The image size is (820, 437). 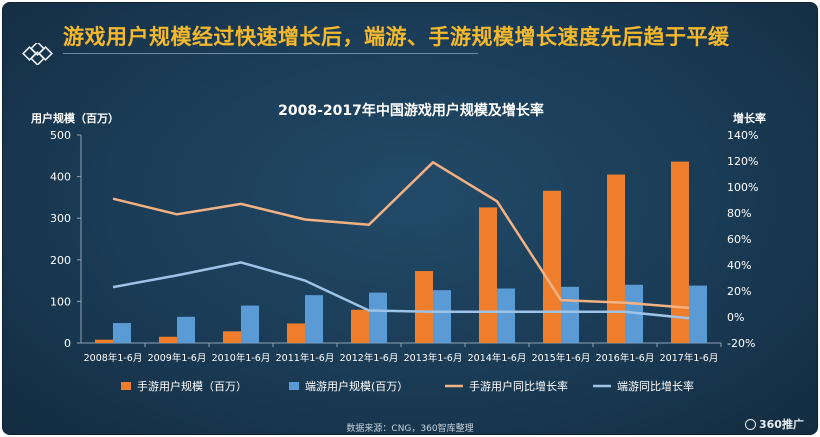 I want to click on clover-logo-icon, so click(x=37, y=54).